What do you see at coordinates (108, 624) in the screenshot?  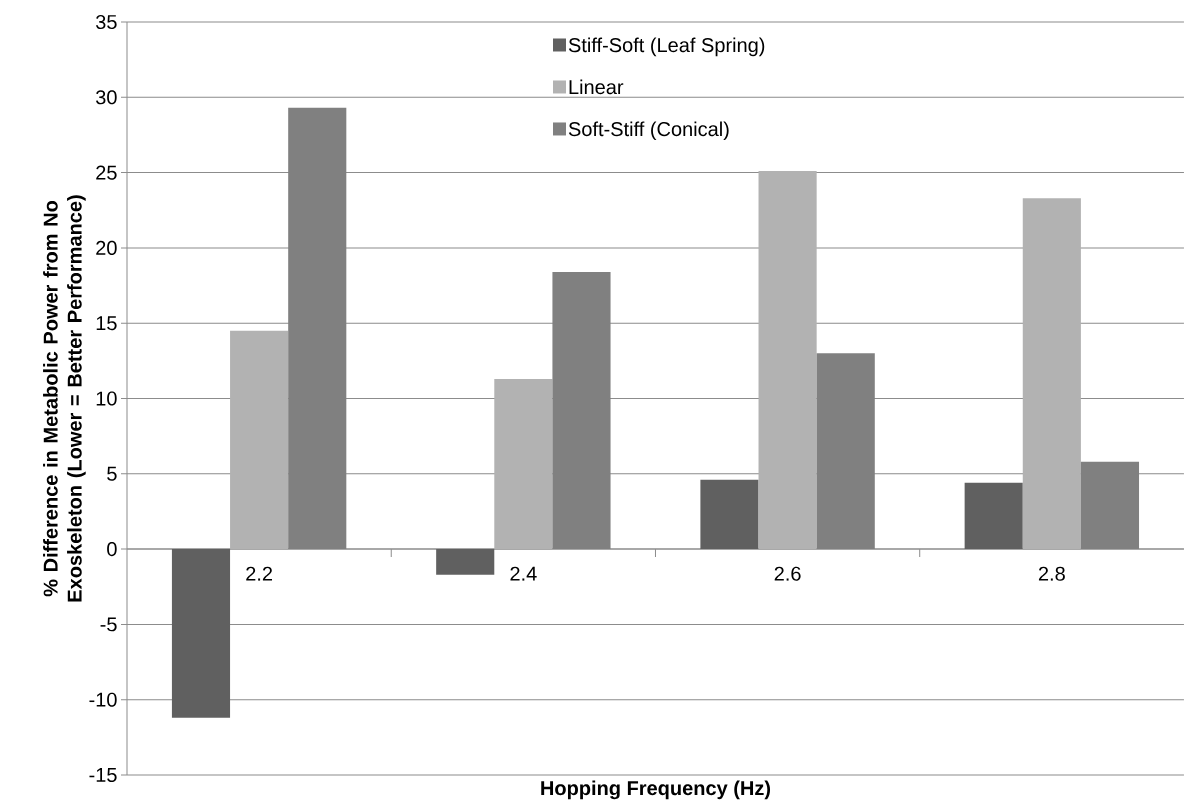 I see `y-tick-label: -5` at bounding box center [108, 624].